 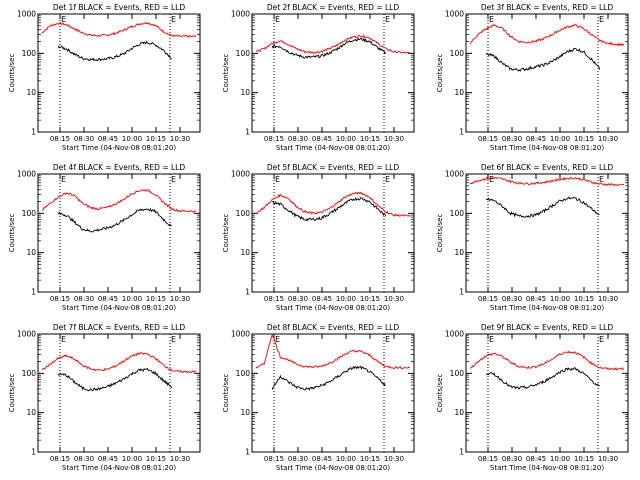 What do you see at coordinates (547, 7) in the screenshot?
I see `subplot-title: Det 3f BLACK = Events, RED = LLD` at bounding box center [547, 7].